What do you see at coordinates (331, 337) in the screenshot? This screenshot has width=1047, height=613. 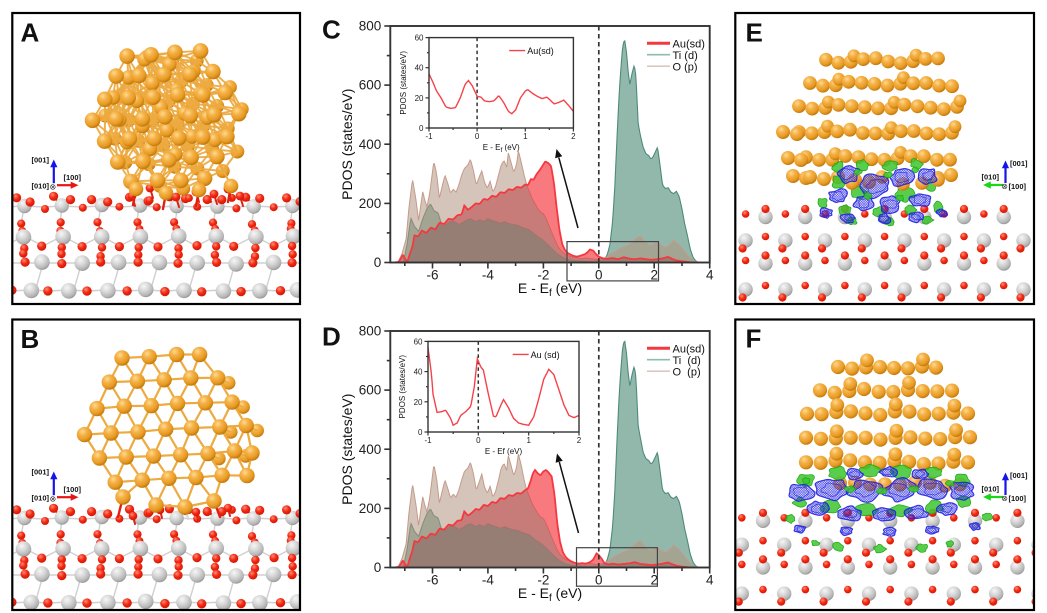 I see `svg-text: D` at bounding box center [331, 337].